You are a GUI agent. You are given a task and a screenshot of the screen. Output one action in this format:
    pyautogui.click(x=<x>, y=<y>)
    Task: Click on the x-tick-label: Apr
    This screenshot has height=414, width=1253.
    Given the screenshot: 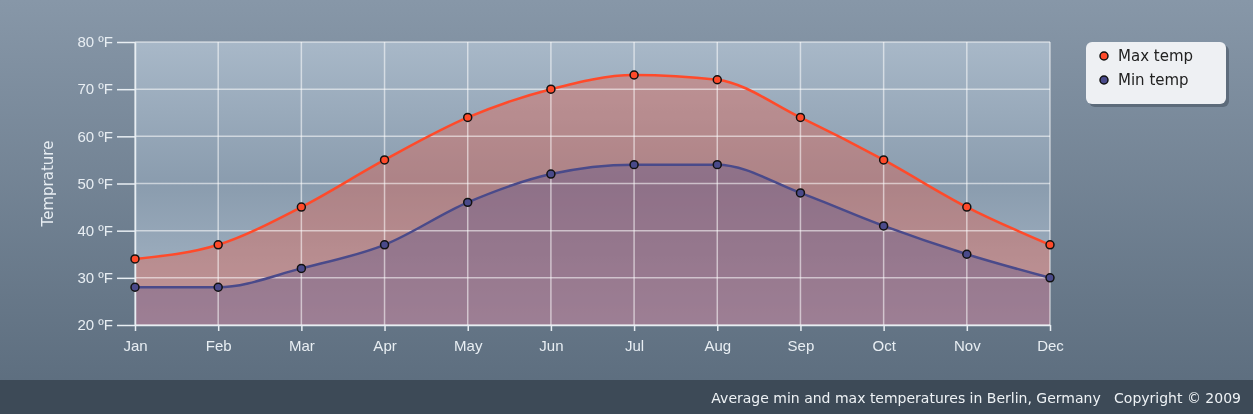 What is the action you would take?
    pyautogui.click(x=385, y=345)
    